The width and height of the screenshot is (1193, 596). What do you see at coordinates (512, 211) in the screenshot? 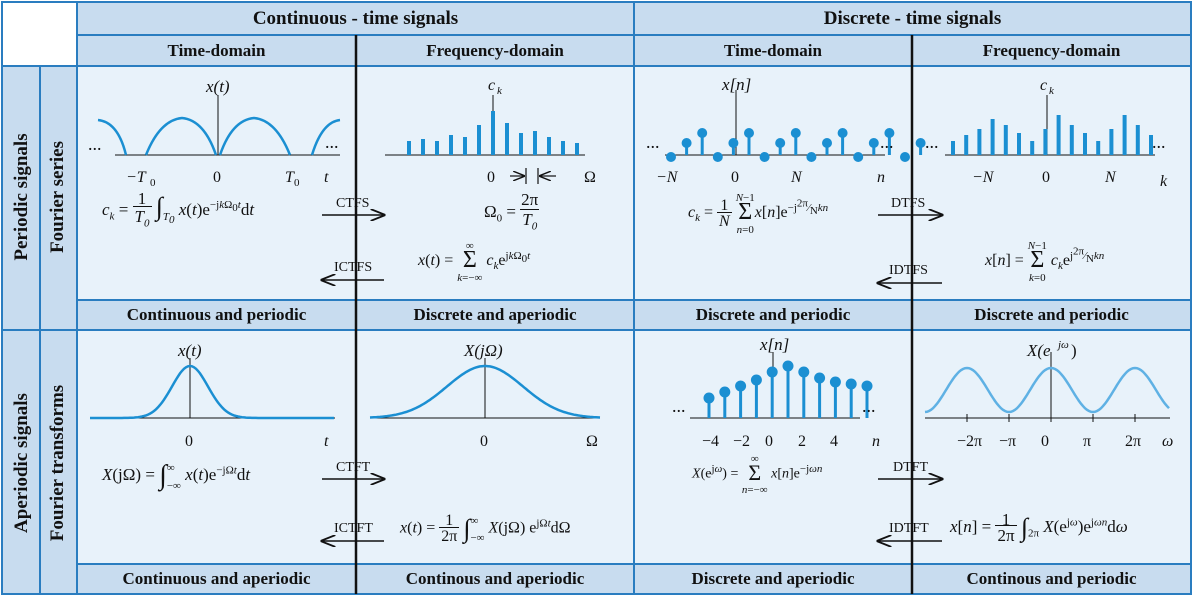
I see `eq-ct-fs-omega: Ω0 = 2π T0` at bounding box center [512, 211].